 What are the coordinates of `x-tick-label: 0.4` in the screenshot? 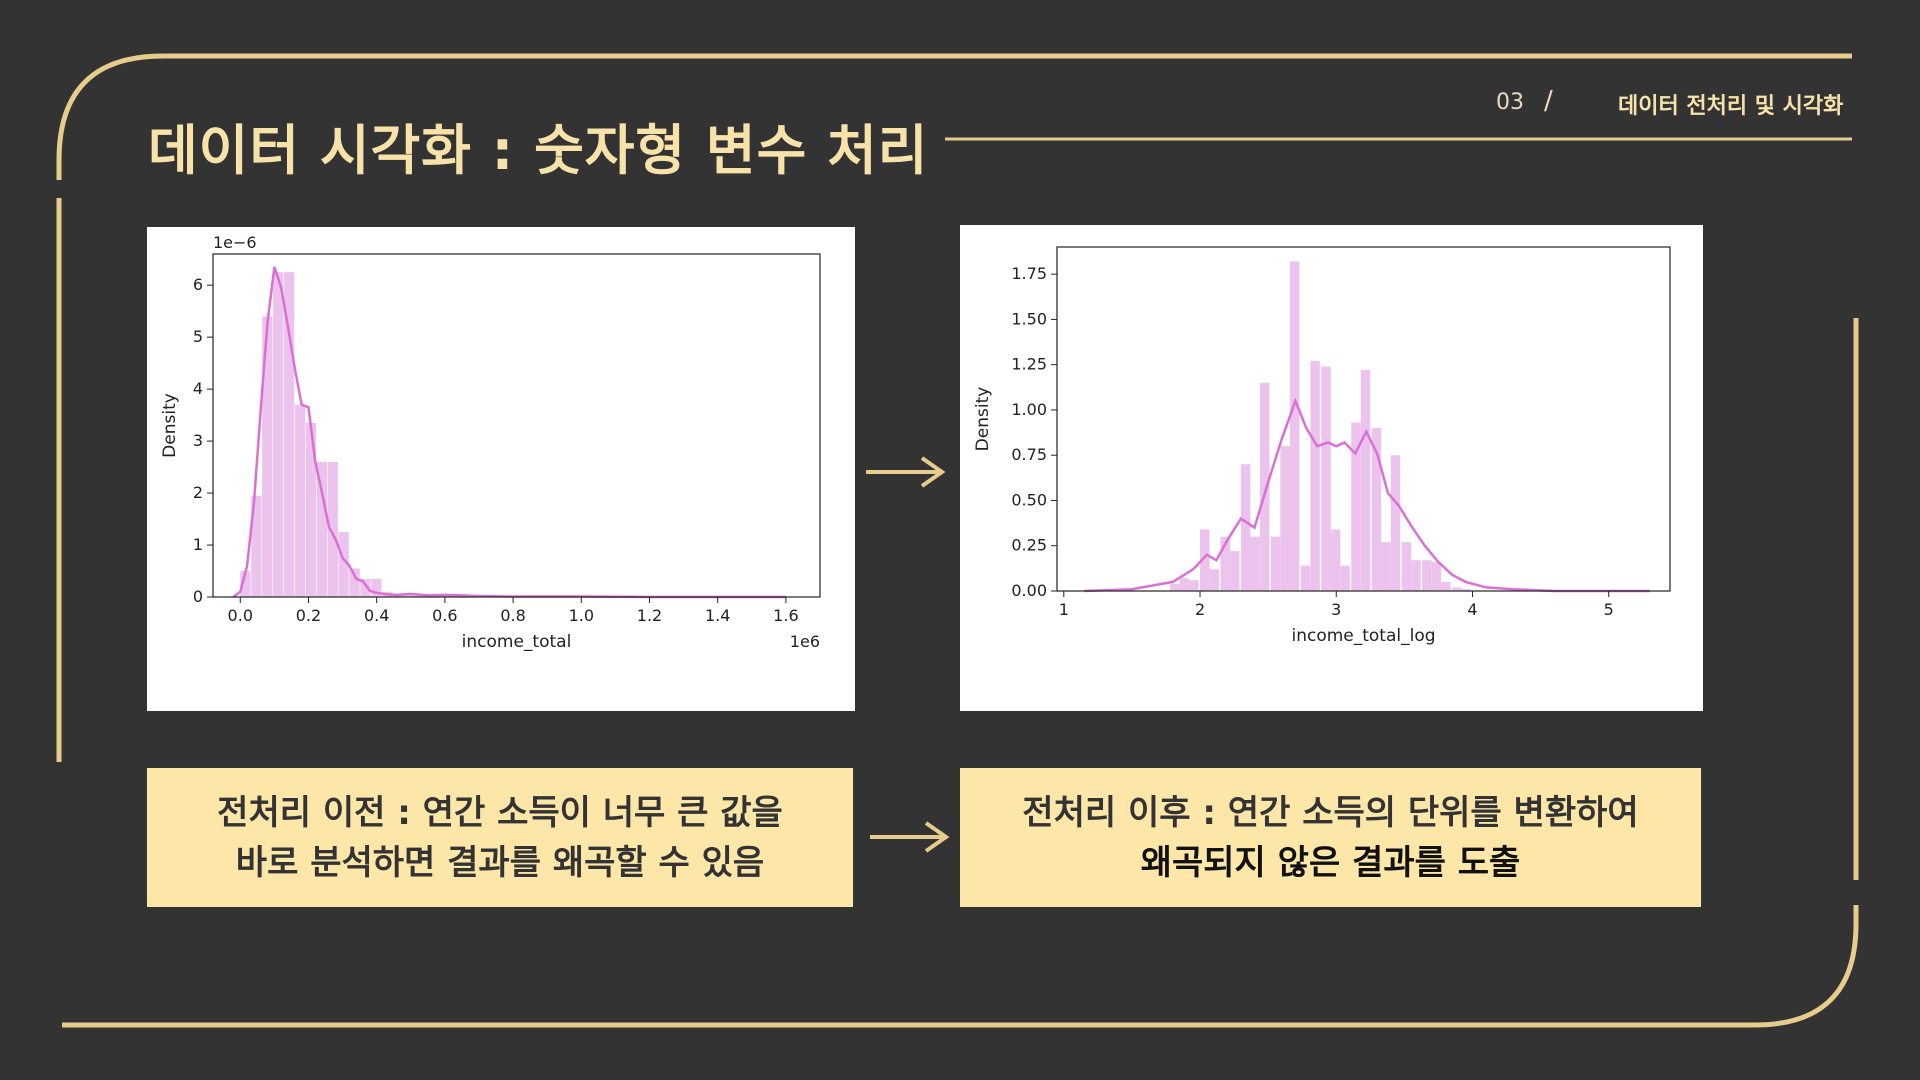 It's located at (376, 615).